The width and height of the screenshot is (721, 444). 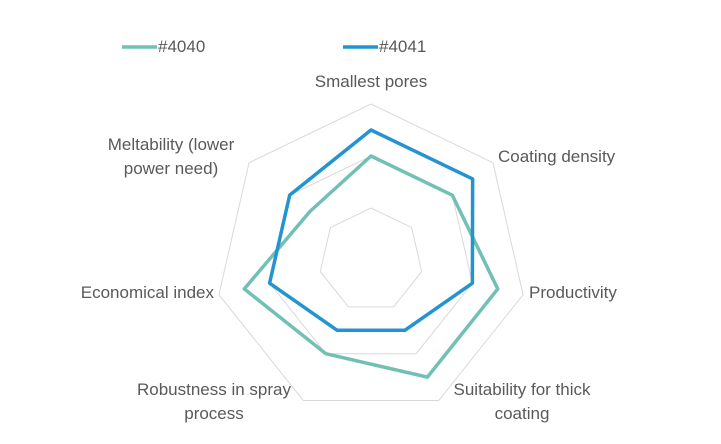 I want to click on axis-label: Robustness in spray process, so click(x=214, y=401).